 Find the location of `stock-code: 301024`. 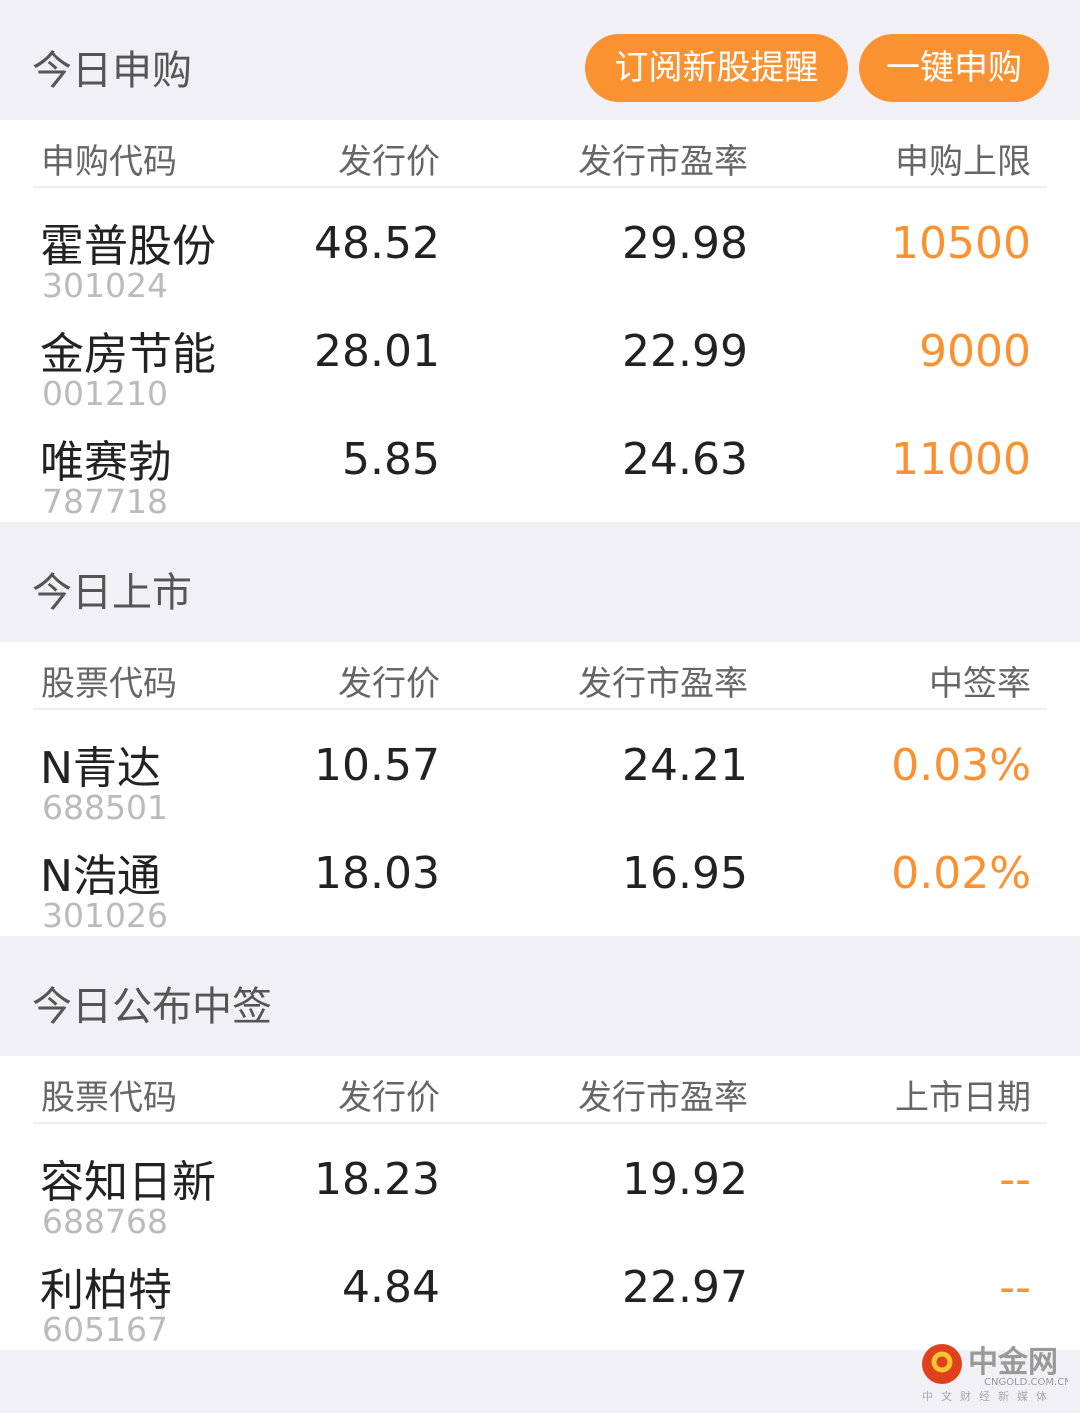

stock-code: 301024 is located at coordinates (105, 285).